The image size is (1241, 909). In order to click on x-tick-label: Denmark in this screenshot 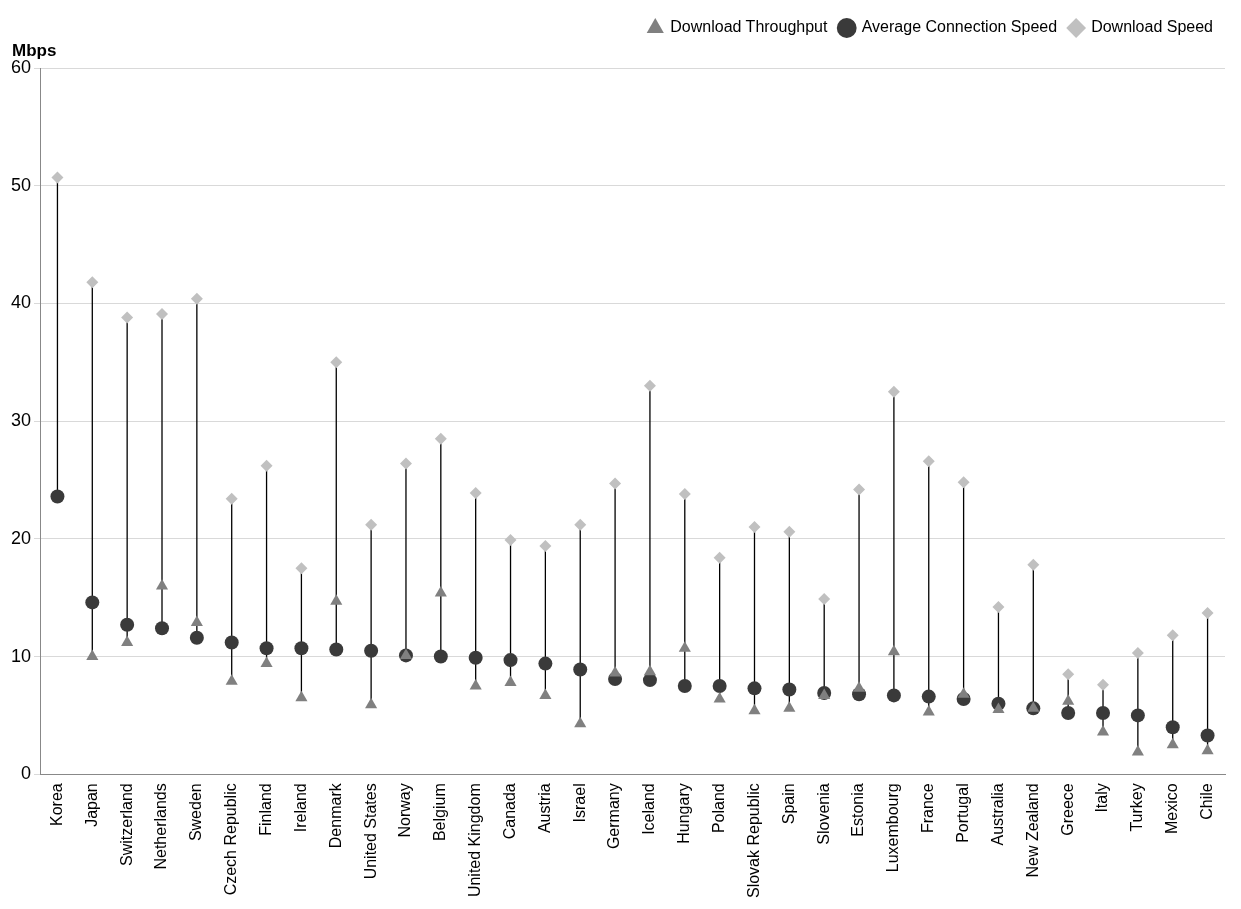, I will do `click(335, 815)`.